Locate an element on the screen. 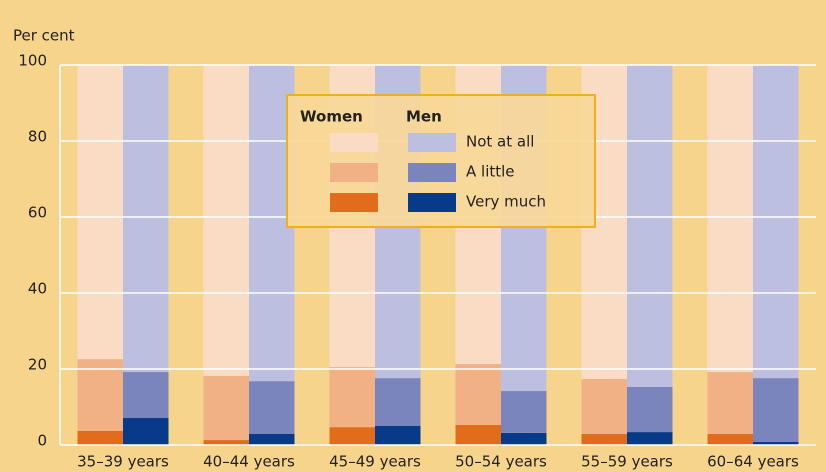 The width and height of the screenshot is (826, 472). y-tick-label: 20 is located at coordinates (37, 365).